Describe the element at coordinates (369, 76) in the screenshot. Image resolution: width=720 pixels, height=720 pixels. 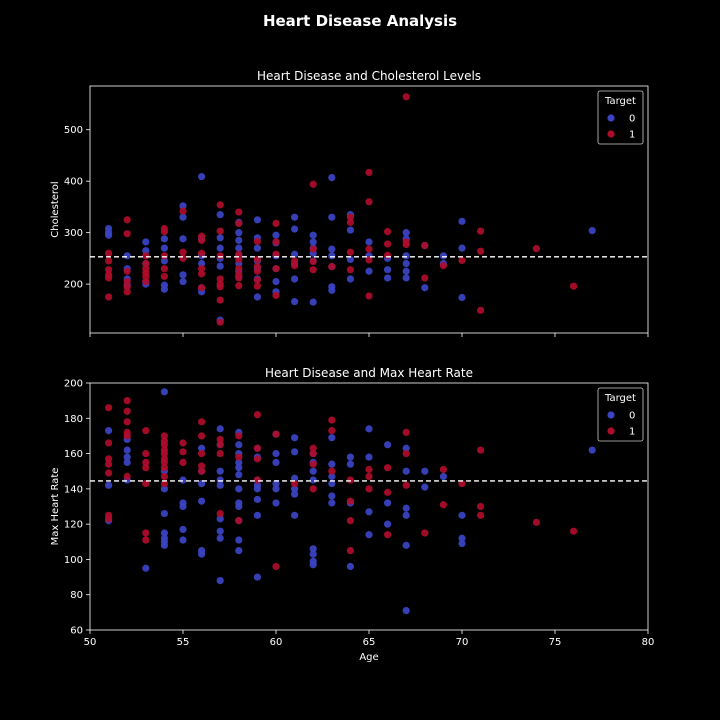
I see `chart-title: Heart Disease and Cholesterol Levels` at that location.